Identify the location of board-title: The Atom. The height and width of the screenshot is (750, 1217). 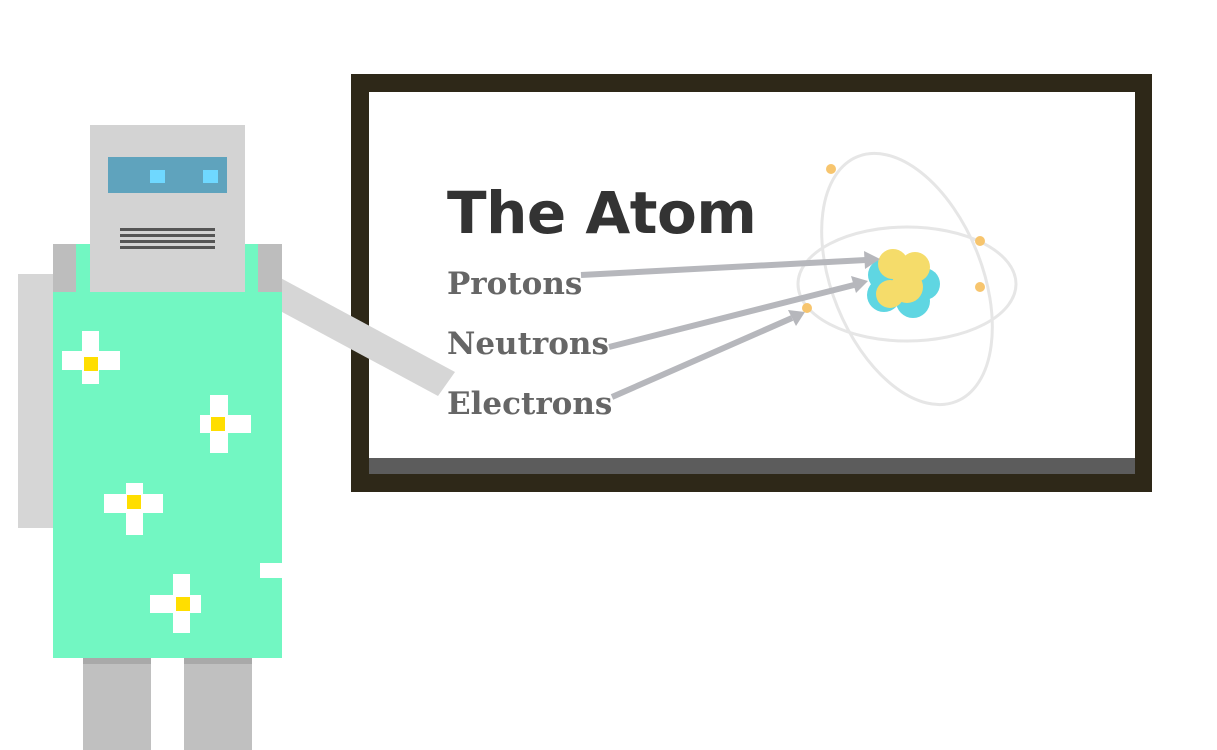
(602, 213).